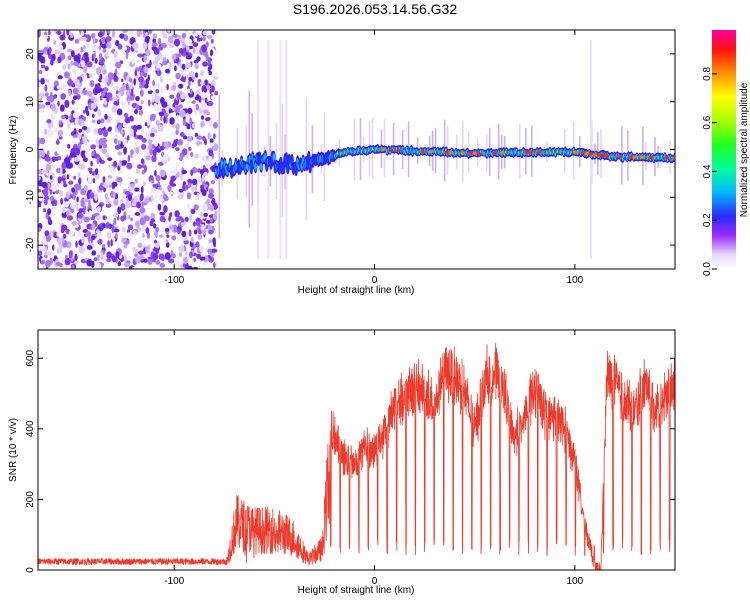  Describe the element at coordinates (30, 428) in the screenshot. I see `snr-ytick-label: 400` at that location.